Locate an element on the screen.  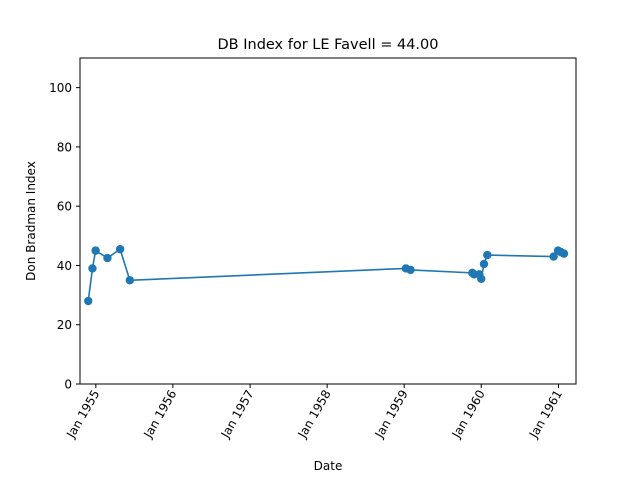
y-tick-label: 20 is located at coordinates (64, 325).